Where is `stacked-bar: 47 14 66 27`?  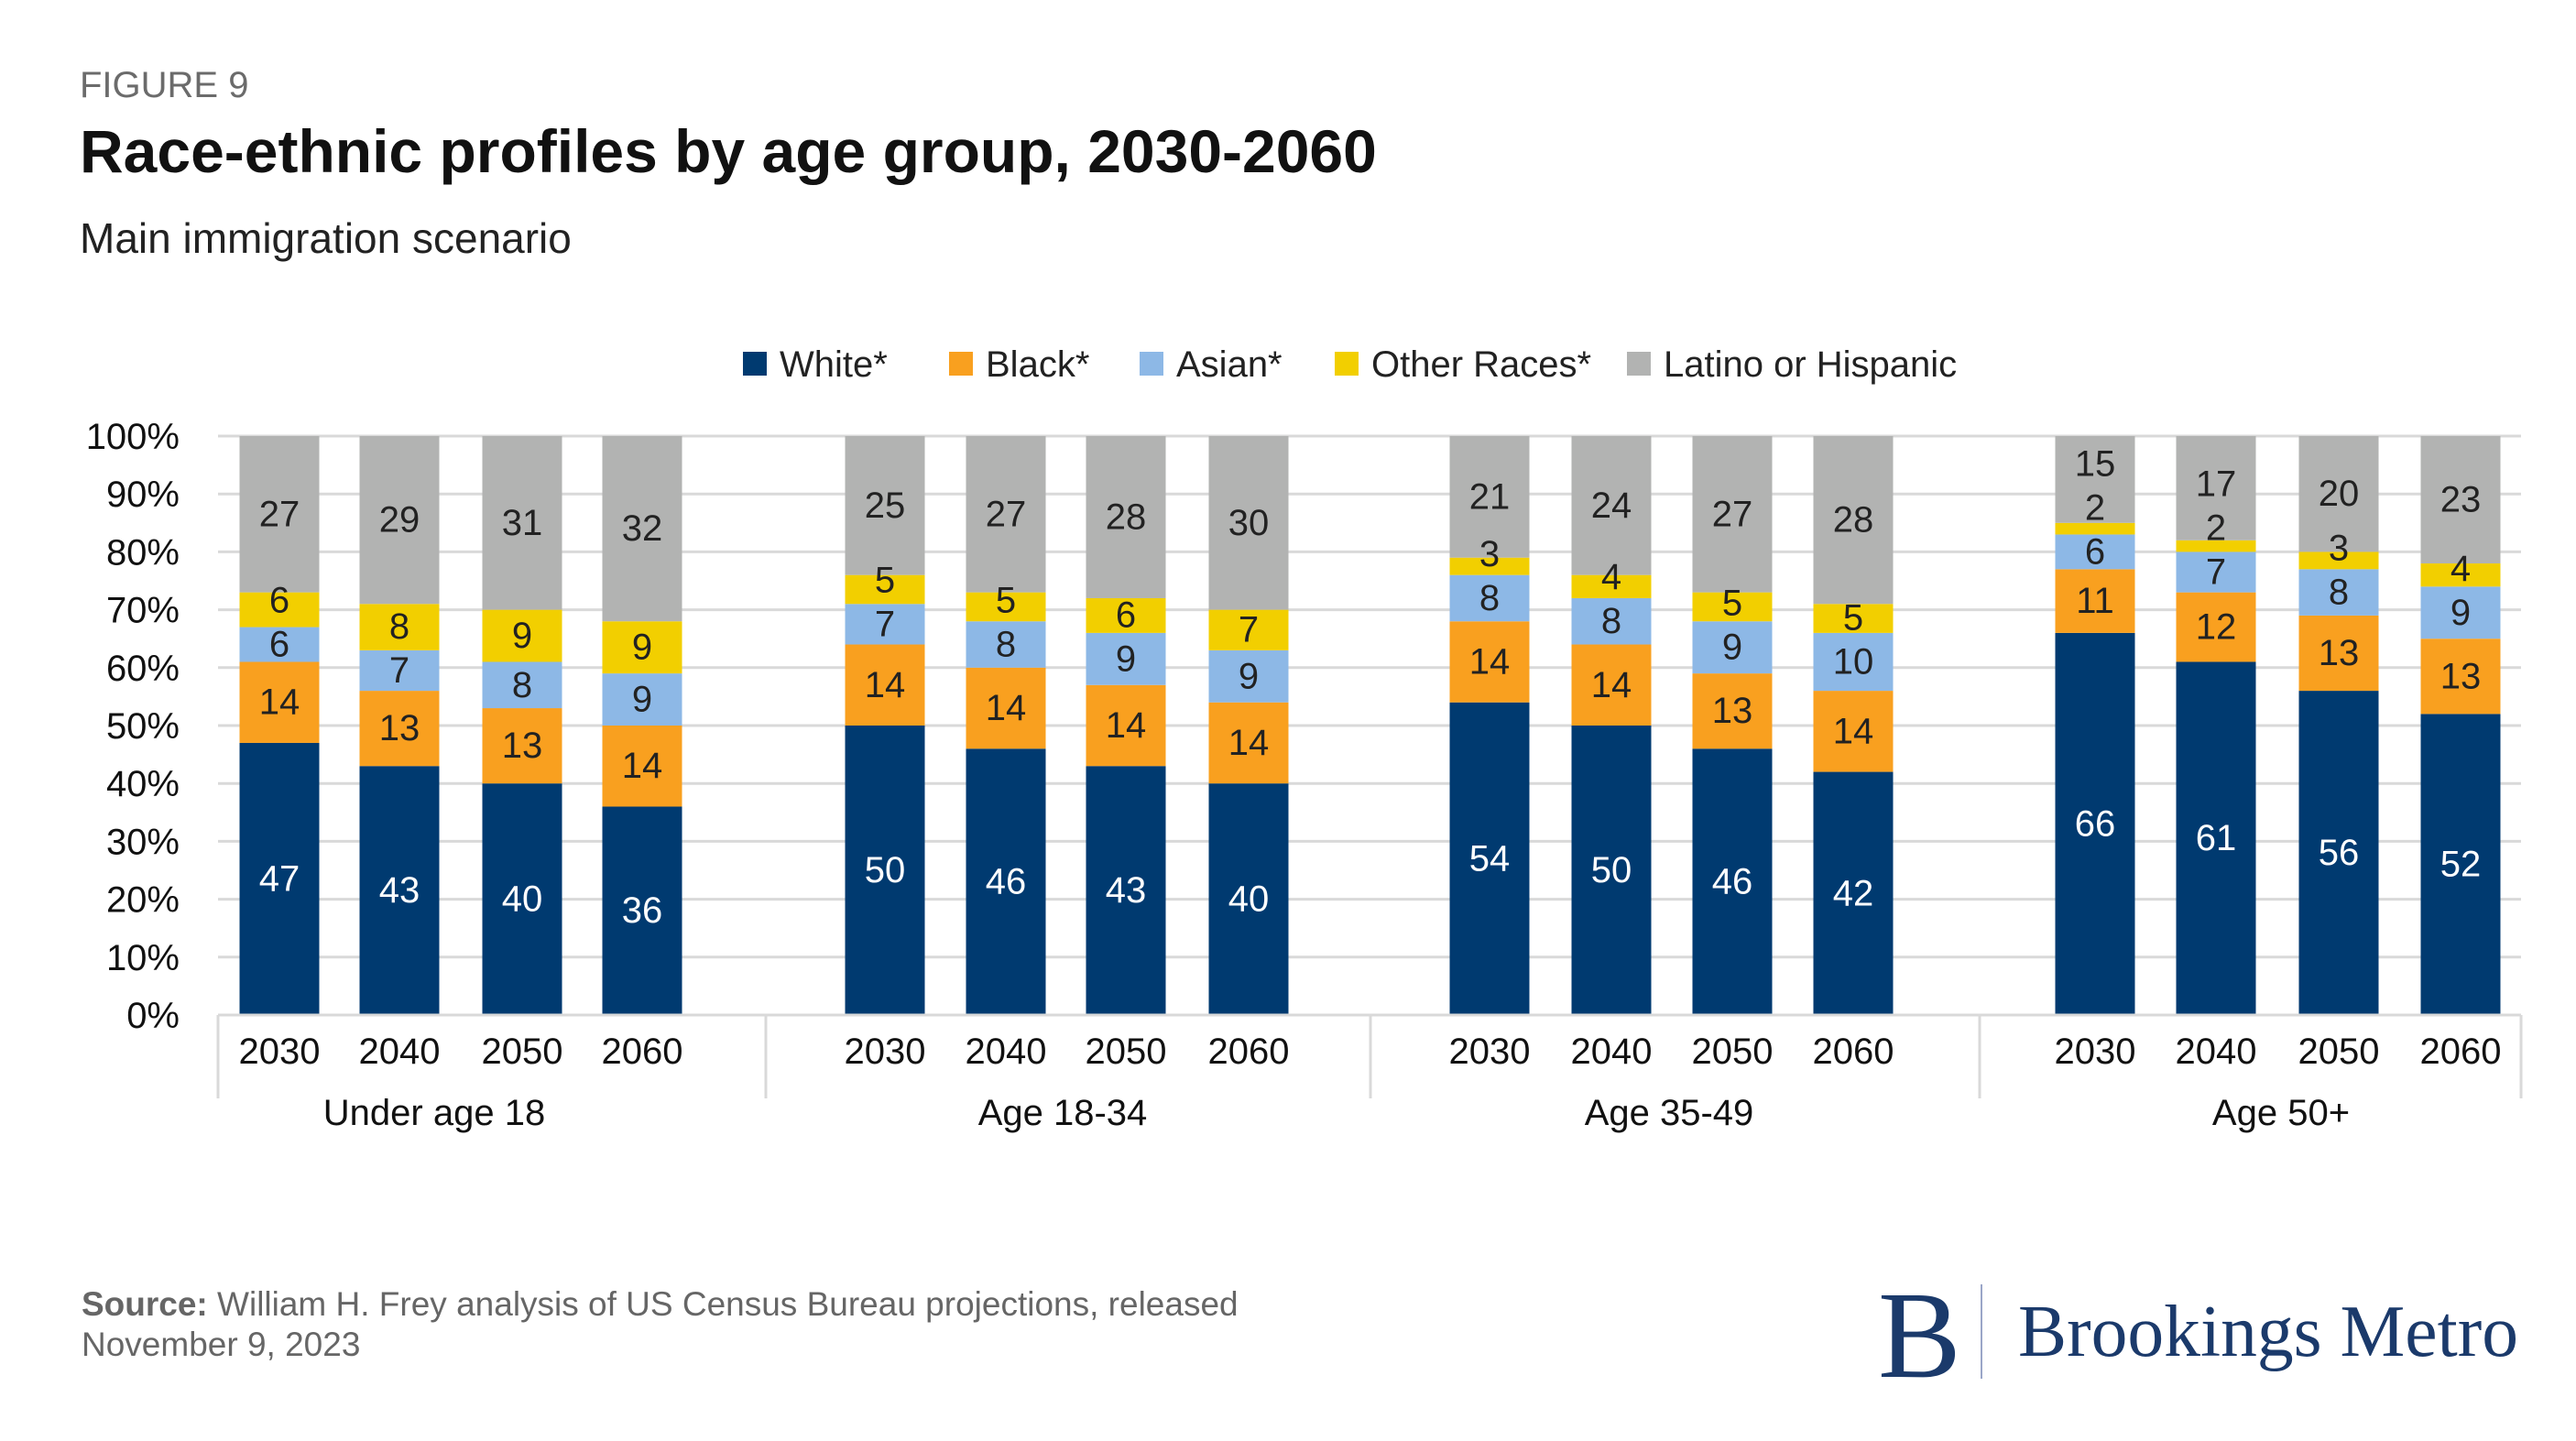 stacked-bar: 47 14 66 27 is located at coordinates (279, 725).